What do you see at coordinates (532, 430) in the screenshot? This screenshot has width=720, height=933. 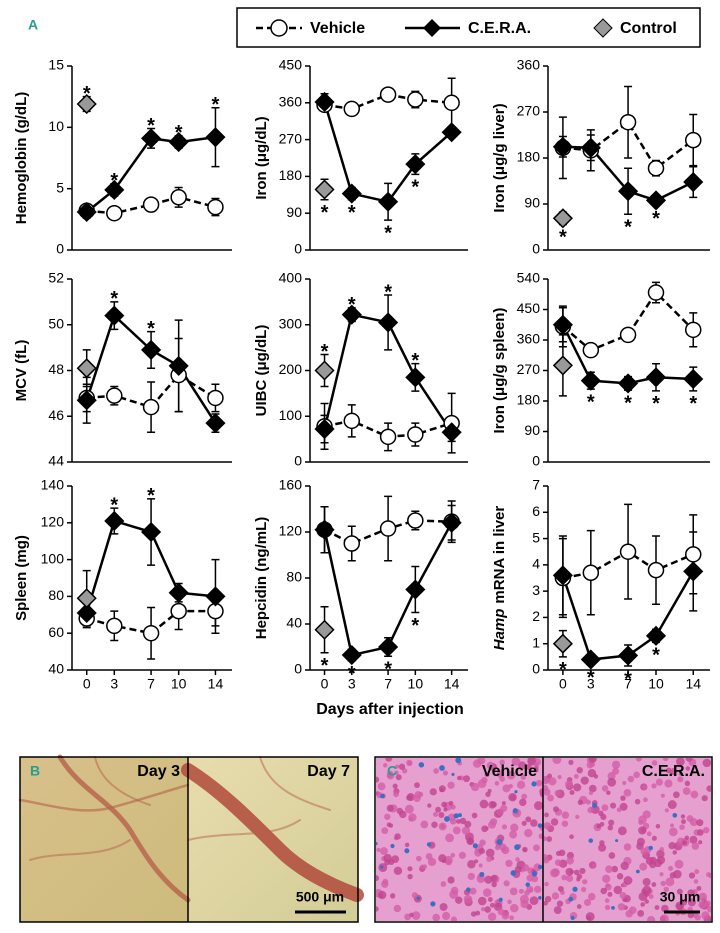 I see `y-tick-label: 90` at bounding box center [532, 430].